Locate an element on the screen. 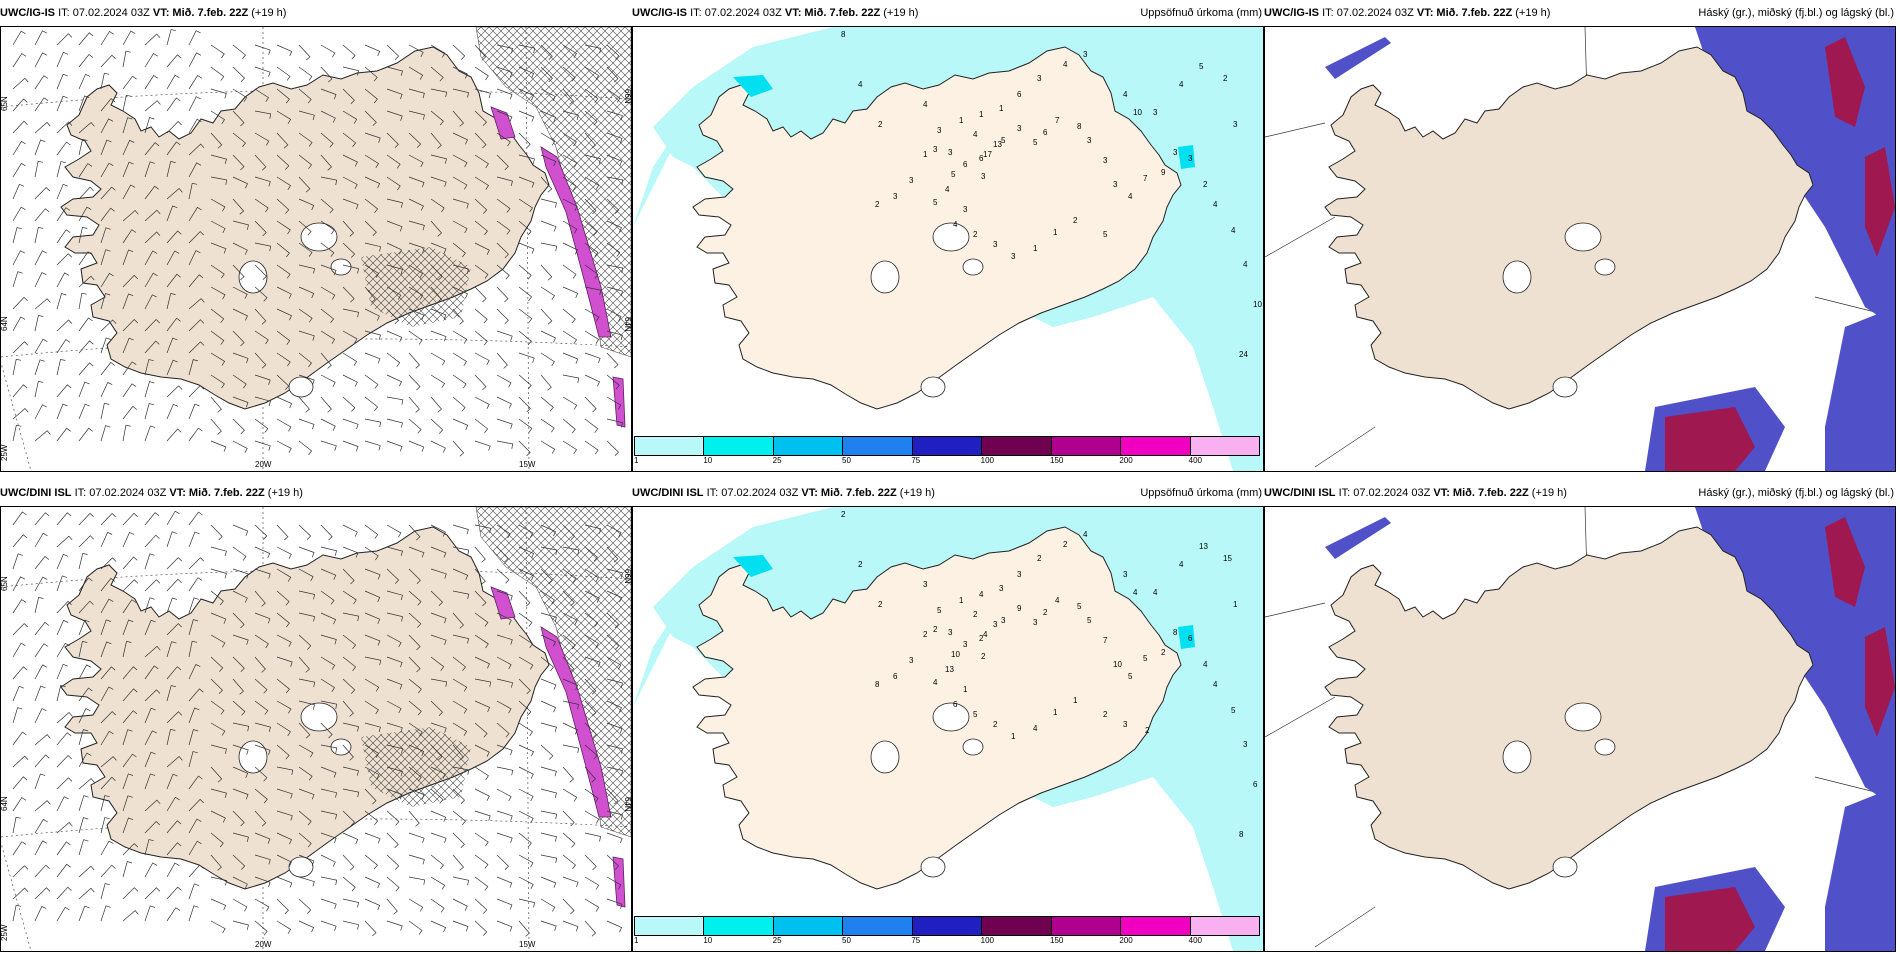  lead-time: (+19 h) is located at coordinates (1533, 13).